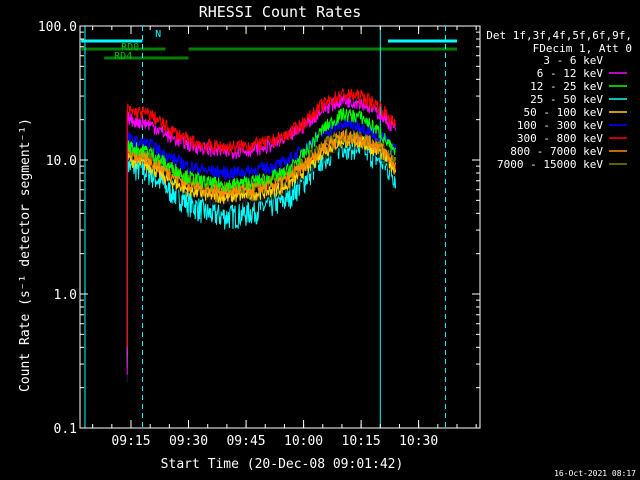 This screenshot has width=640, height=480. What do you see at coordinates (65, 295) in the screenshot?
I see `y-tick-label: 1.0` at bounding box center [65, 295].